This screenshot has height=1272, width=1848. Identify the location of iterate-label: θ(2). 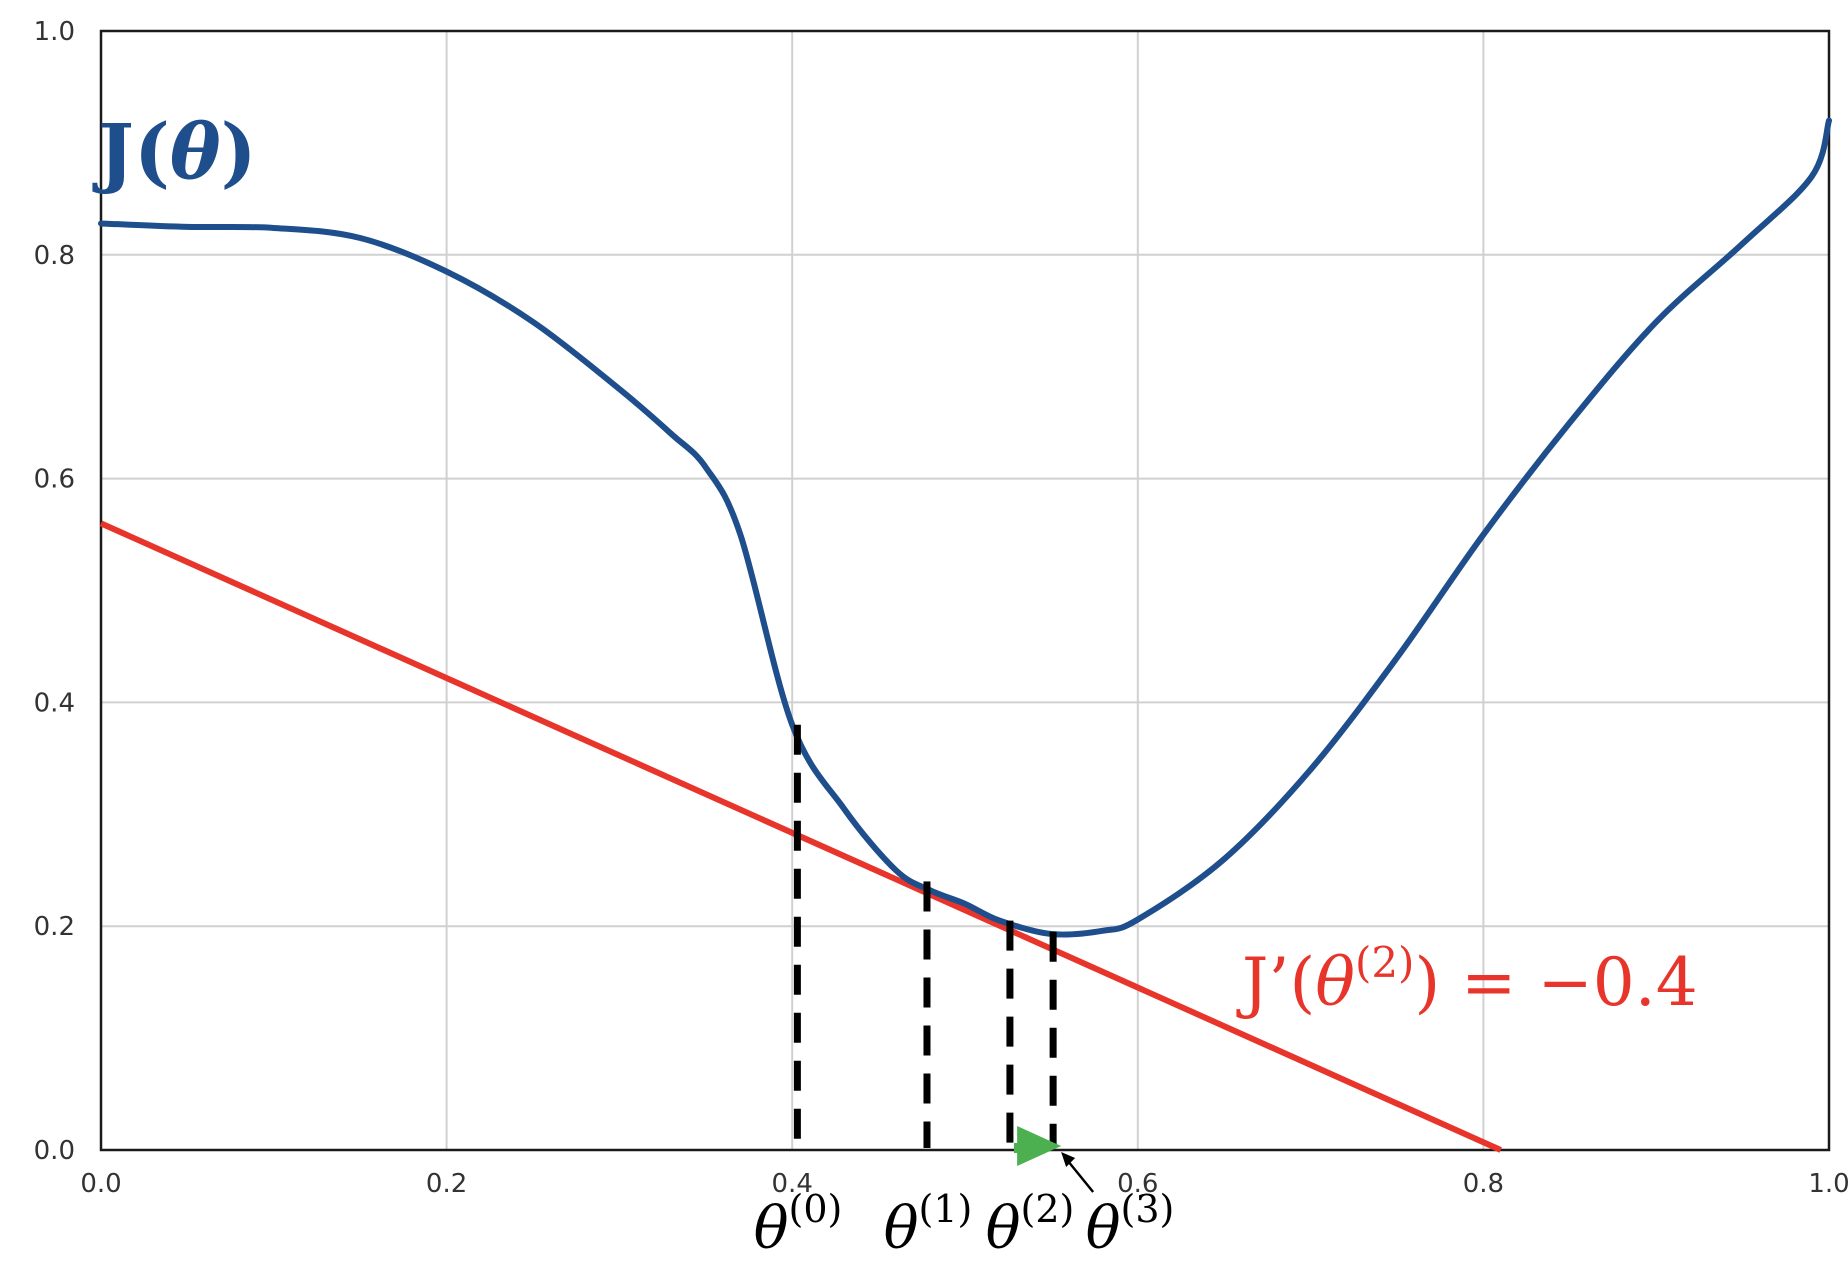
(1030, 1224).